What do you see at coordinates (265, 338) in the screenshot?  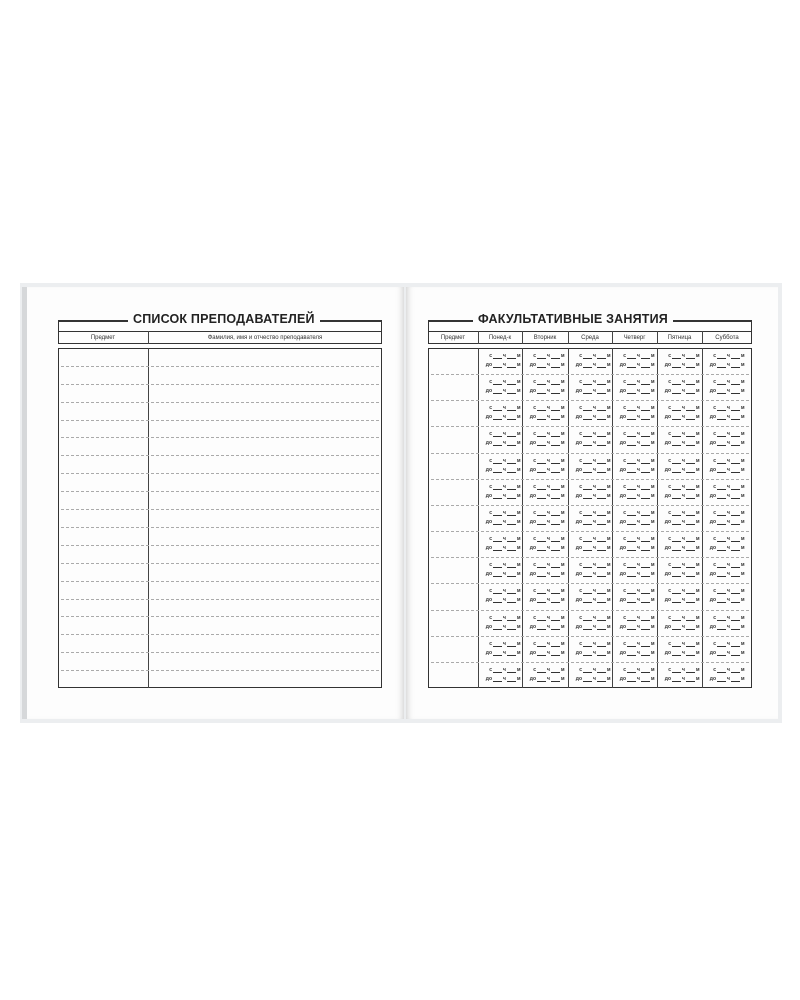 I see `column-header-teacher-name: Фамилия, имя и отчество преподавателя` at bounding box center [265, 338].